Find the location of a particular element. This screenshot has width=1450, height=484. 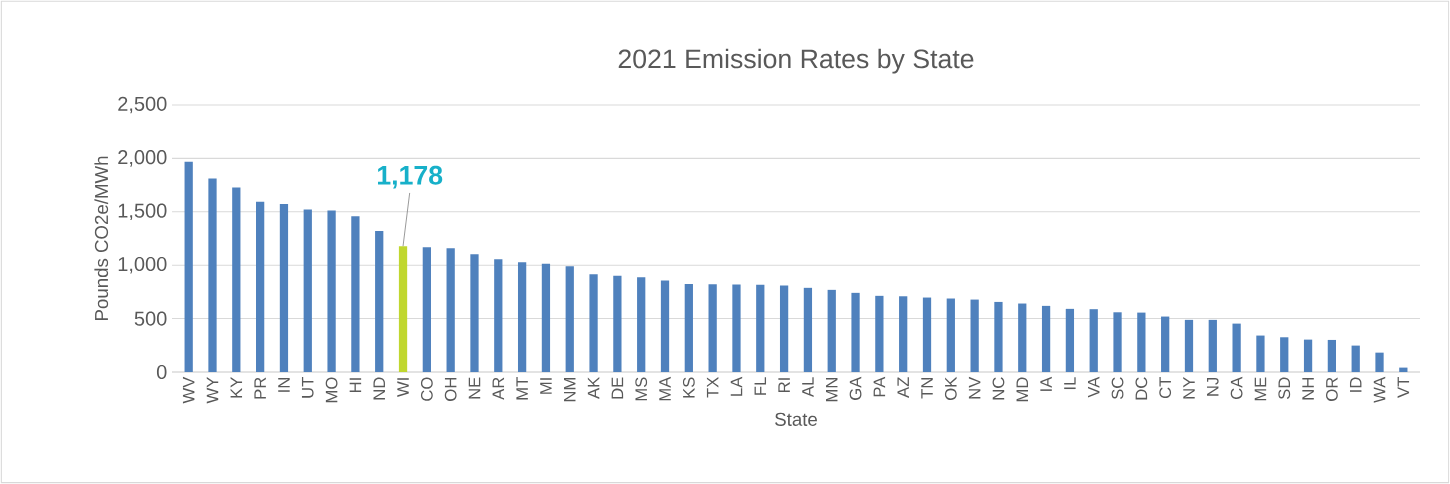

x-tick-label: NC is located at coordinates (998, 388).